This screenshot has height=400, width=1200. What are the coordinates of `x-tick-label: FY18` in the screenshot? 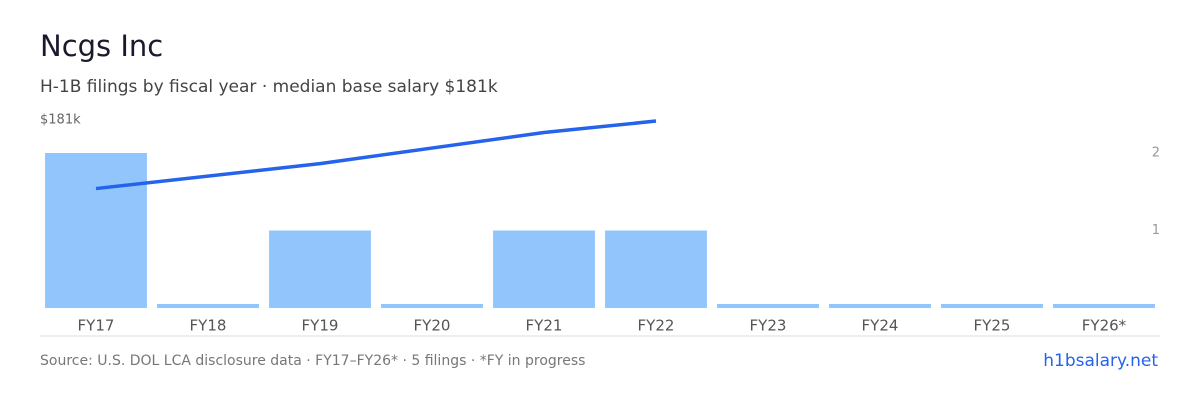 It's located at (208, 326).